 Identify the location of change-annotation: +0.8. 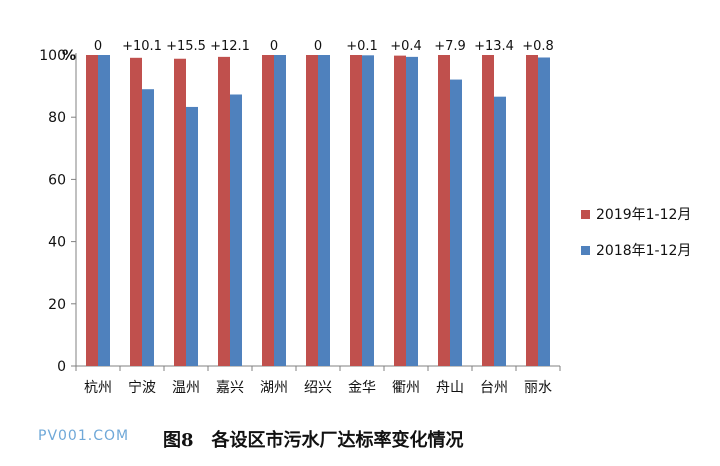
(538, 46).